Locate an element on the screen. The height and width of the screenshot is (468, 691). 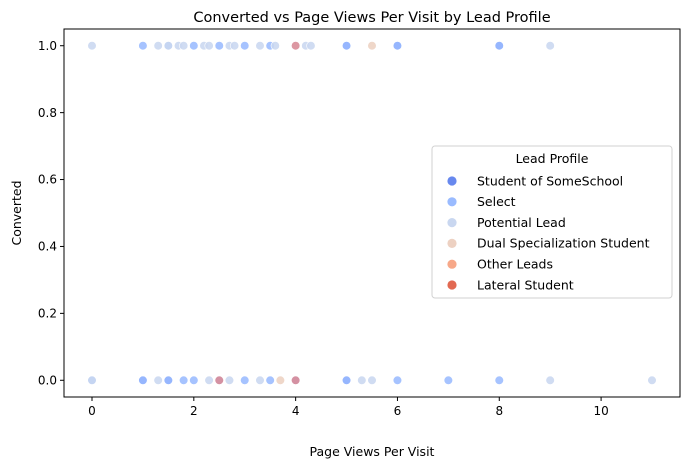
y-tick-label: 0.4 is located at coordinates (47, 247).